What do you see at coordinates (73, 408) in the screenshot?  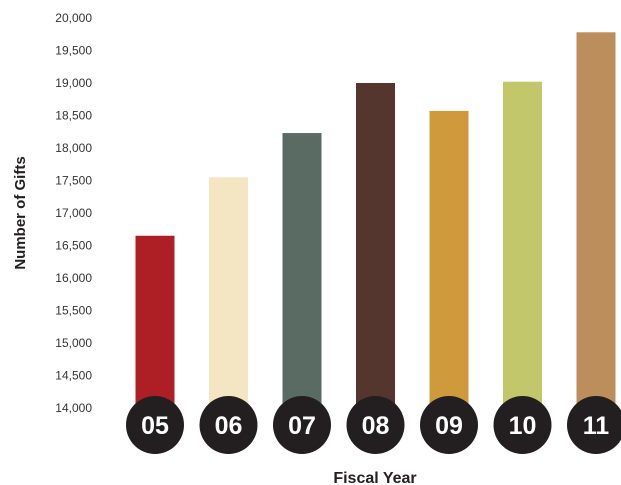 I see `y-tick-label: 14,000` at bounding box center [73, 408].